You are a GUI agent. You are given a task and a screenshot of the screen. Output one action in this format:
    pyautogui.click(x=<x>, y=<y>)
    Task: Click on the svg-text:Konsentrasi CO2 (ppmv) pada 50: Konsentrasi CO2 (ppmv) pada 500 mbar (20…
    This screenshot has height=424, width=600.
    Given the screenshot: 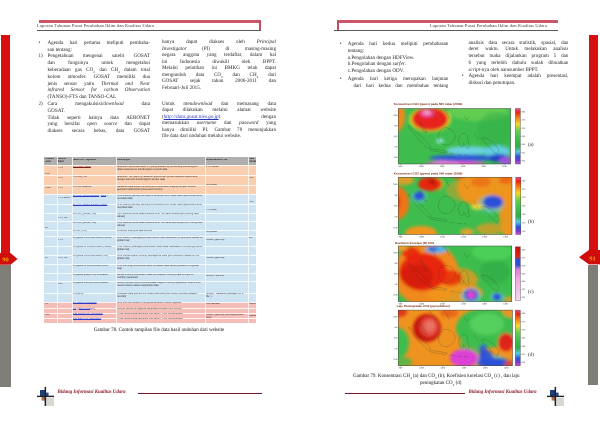 What is the action you would take?
    pyautogui.click(x=428, y=174)
    